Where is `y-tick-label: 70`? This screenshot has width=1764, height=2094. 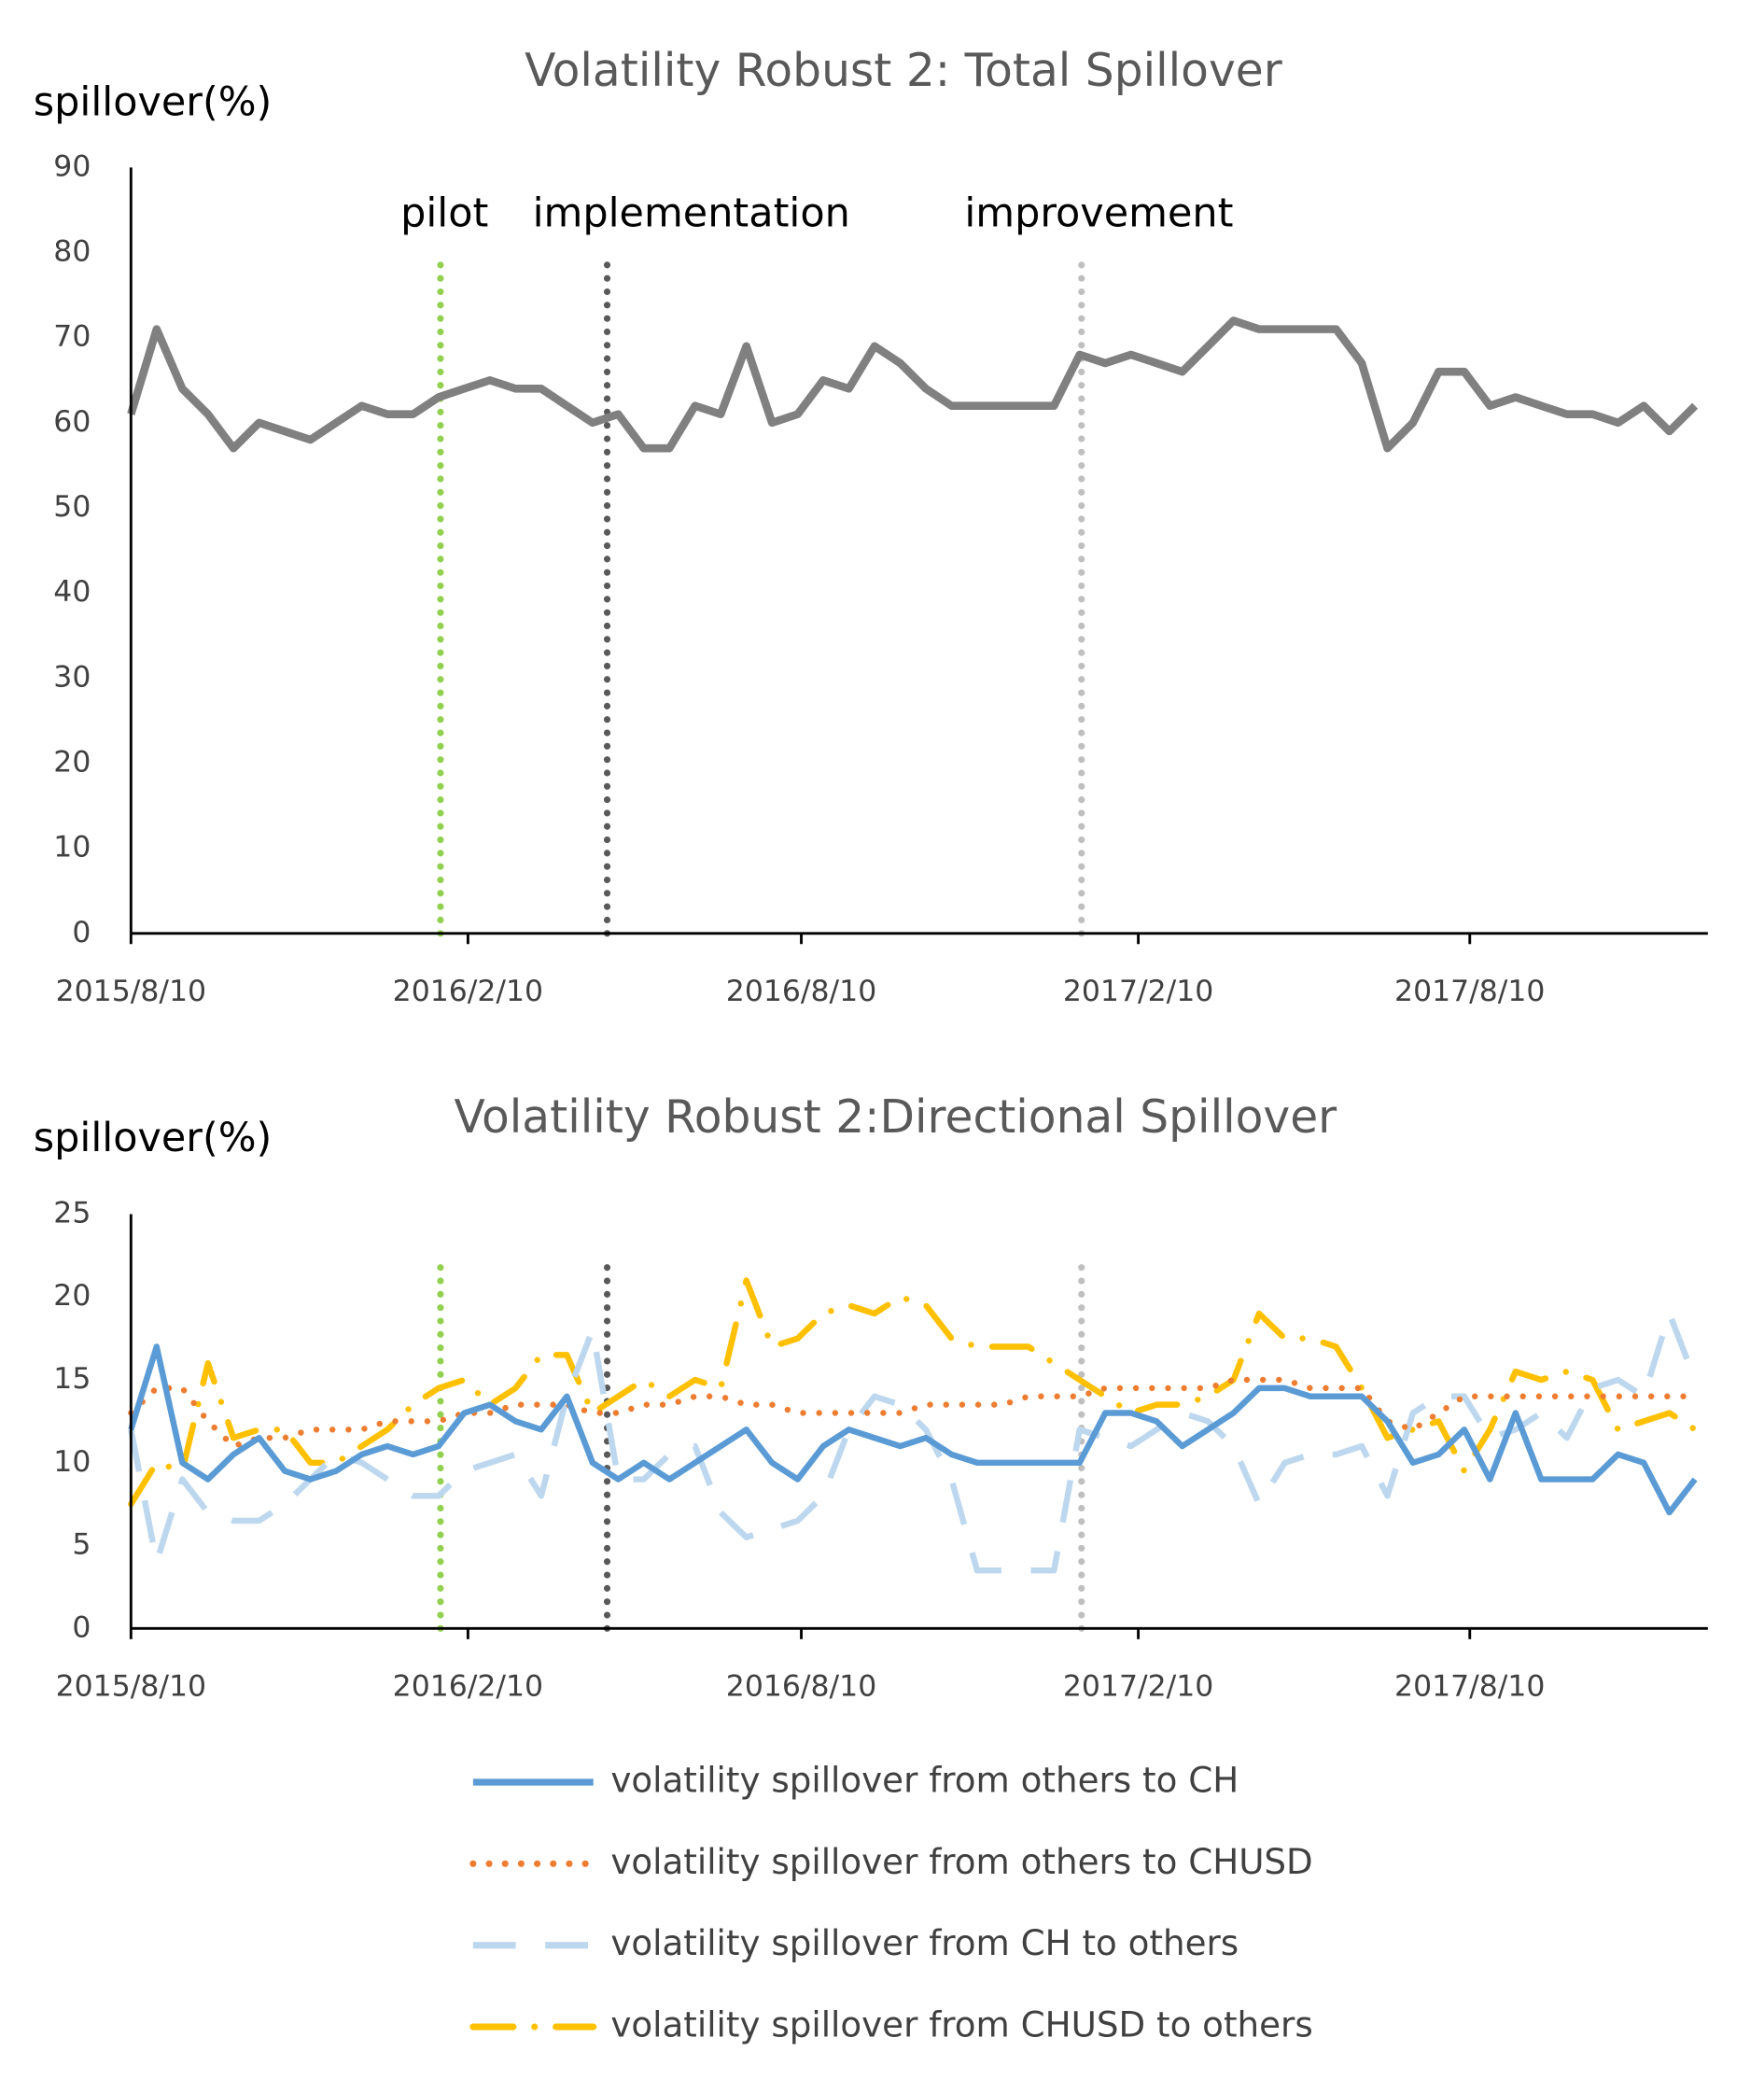
y-tick-label: 70 is located at coordinates (72, 337).